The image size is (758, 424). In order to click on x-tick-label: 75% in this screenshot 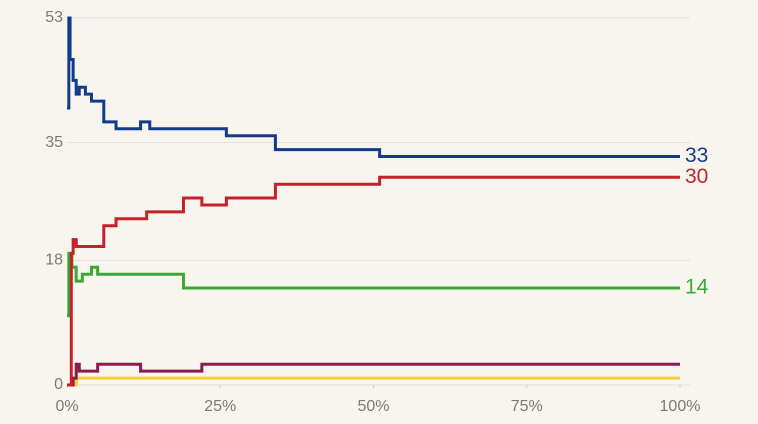, I will do `click(527, 406)`.